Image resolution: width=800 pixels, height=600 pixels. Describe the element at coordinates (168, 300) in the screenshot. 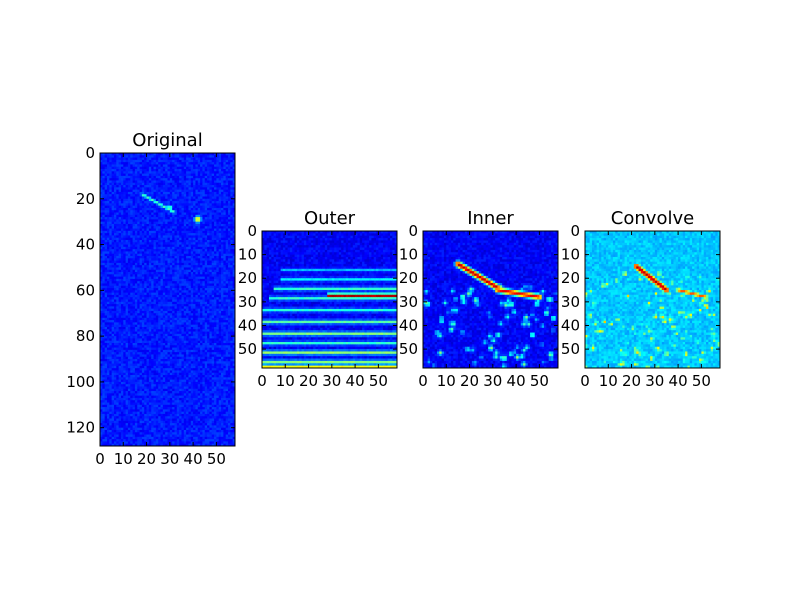

I see `heatmap-image-original` at that location.